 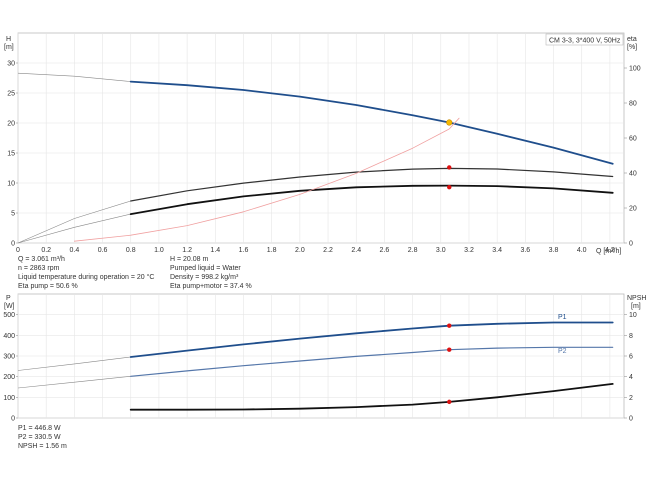 I want to click on power-axis-label: P, so click(x=8, y=298).